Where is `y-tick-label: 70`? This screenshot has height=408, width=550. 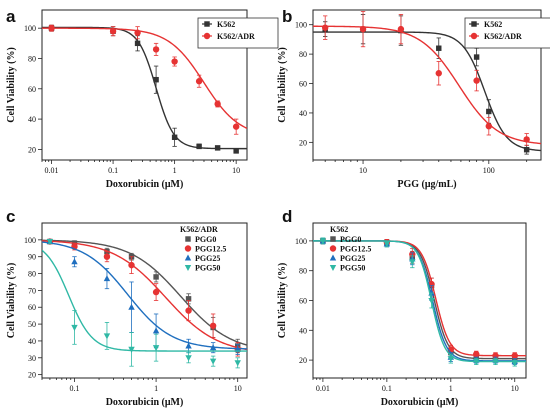 y-tick-label: 70 is located at coordinates (32, 290).